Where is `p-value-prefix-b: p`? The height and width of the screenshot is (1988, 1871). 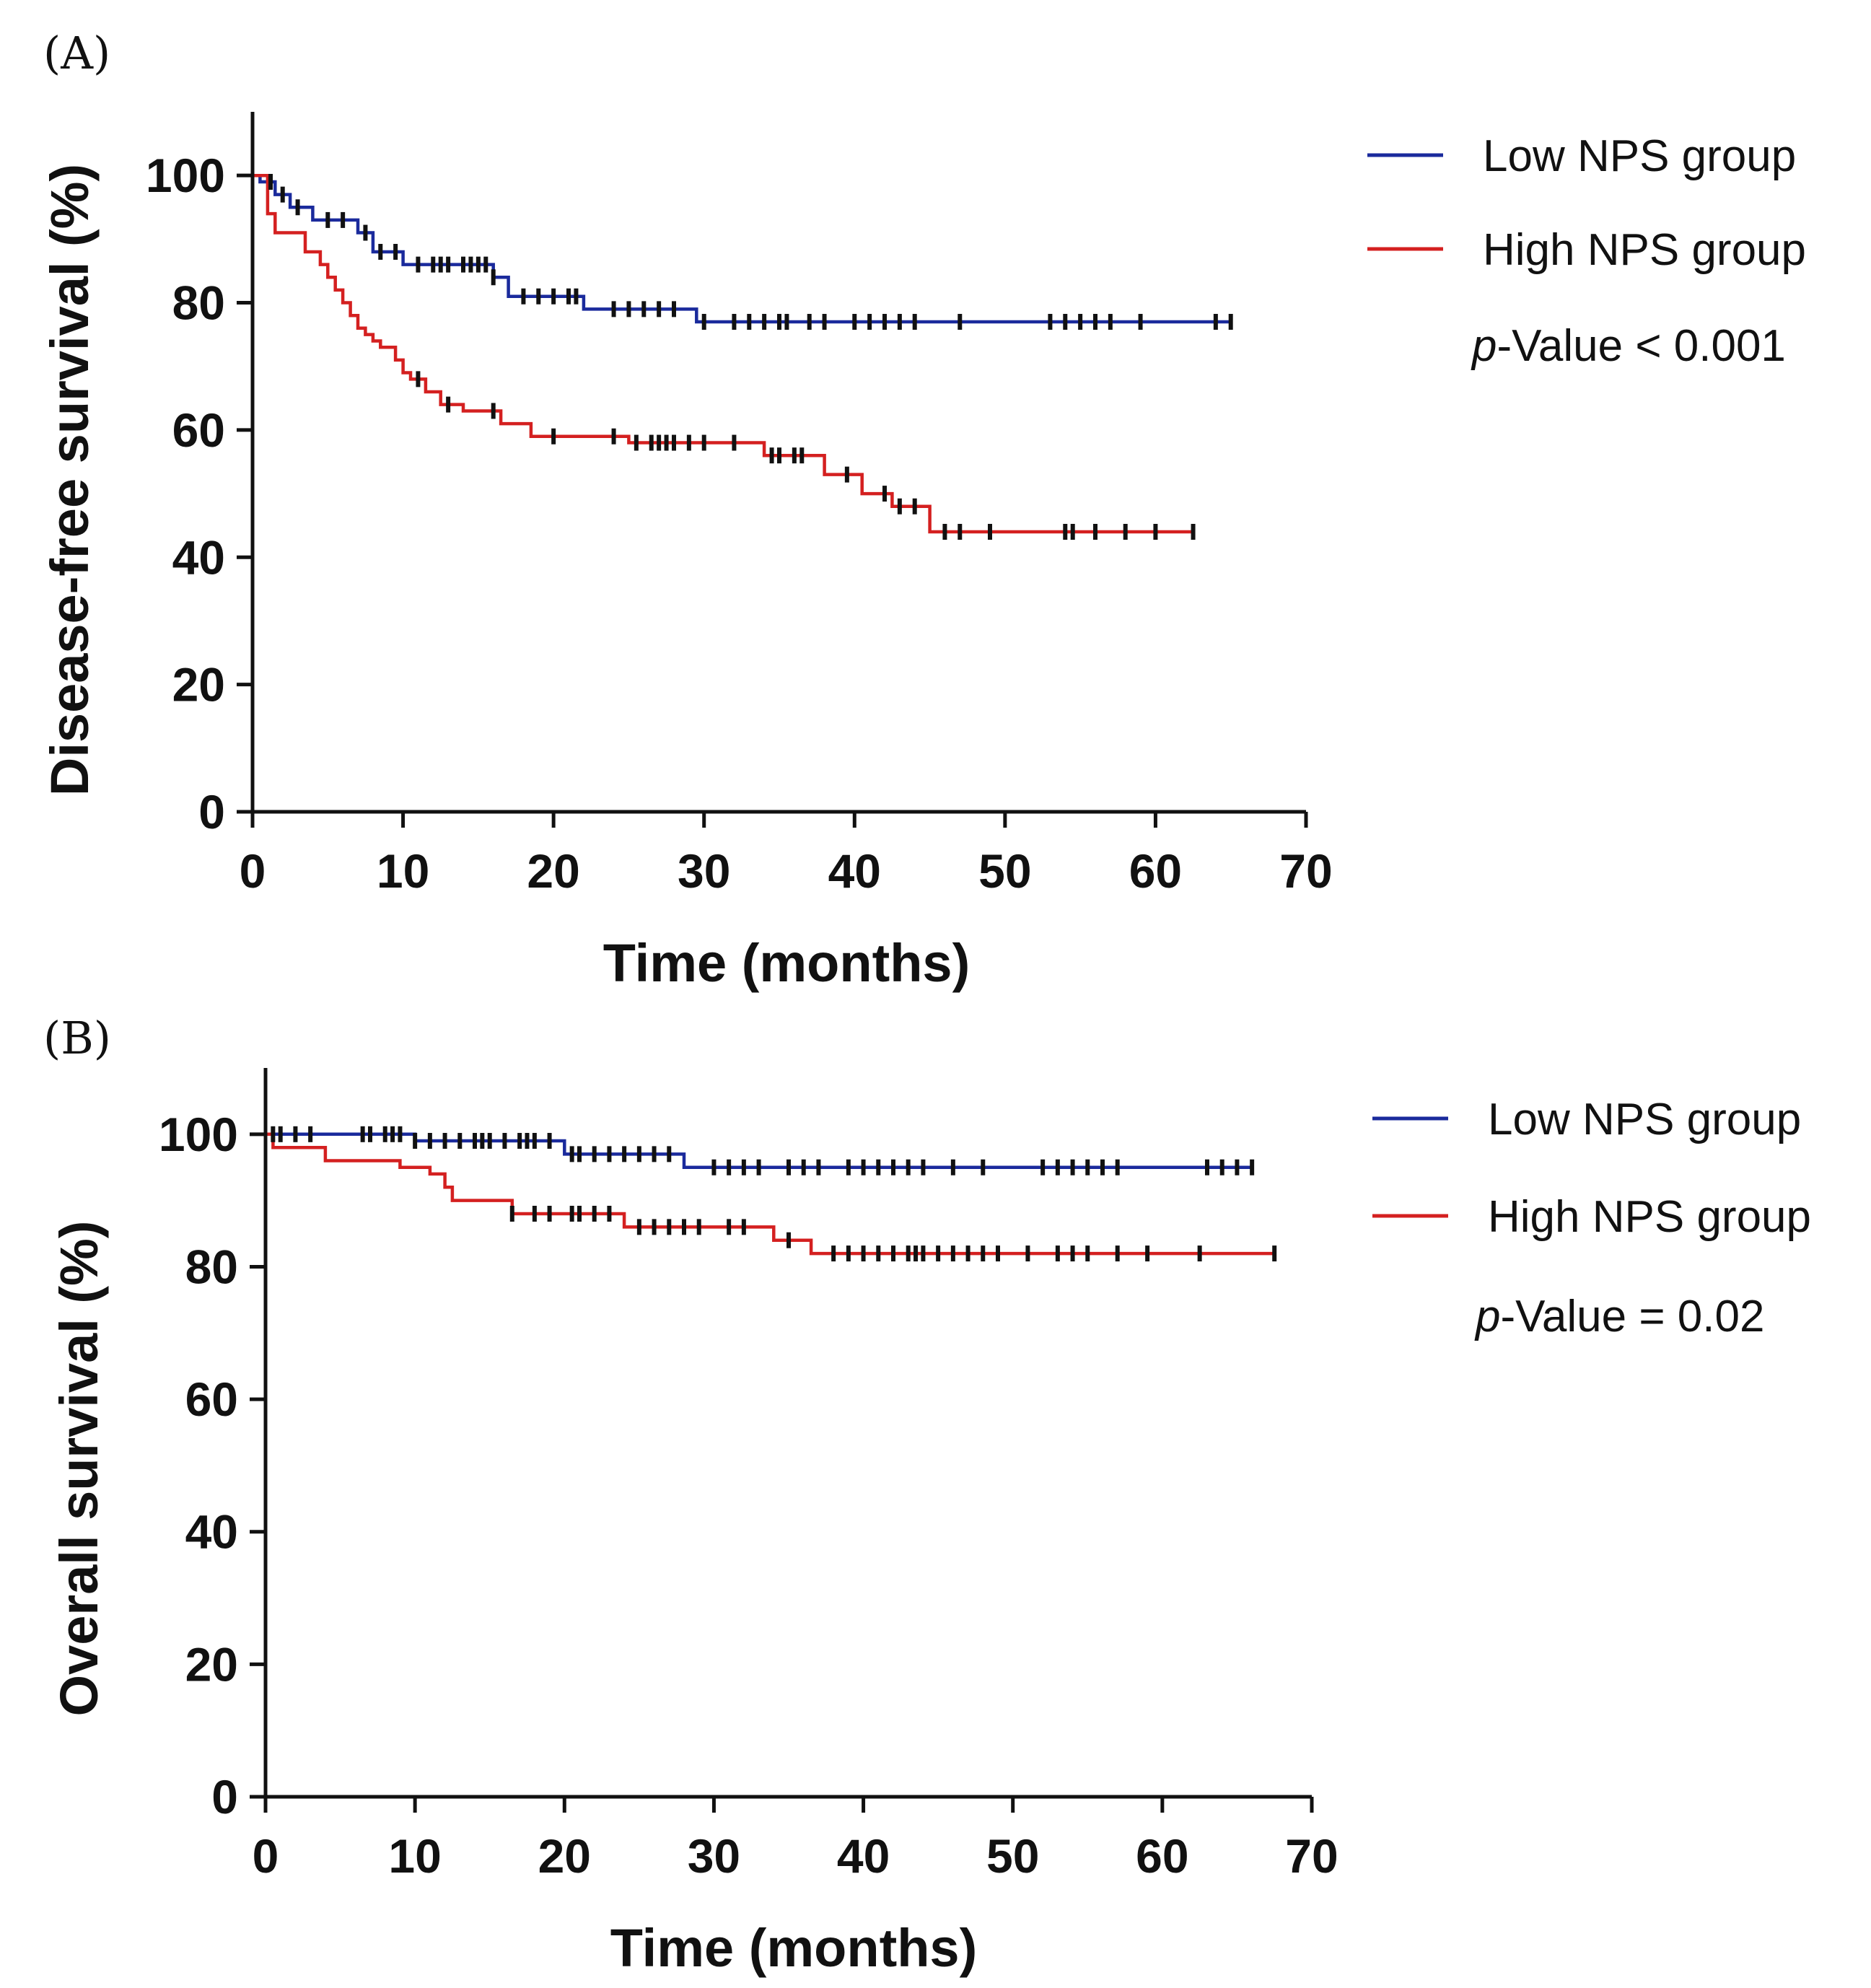 p-value-prefix-b: p is located at coordinates (1487, 1316).